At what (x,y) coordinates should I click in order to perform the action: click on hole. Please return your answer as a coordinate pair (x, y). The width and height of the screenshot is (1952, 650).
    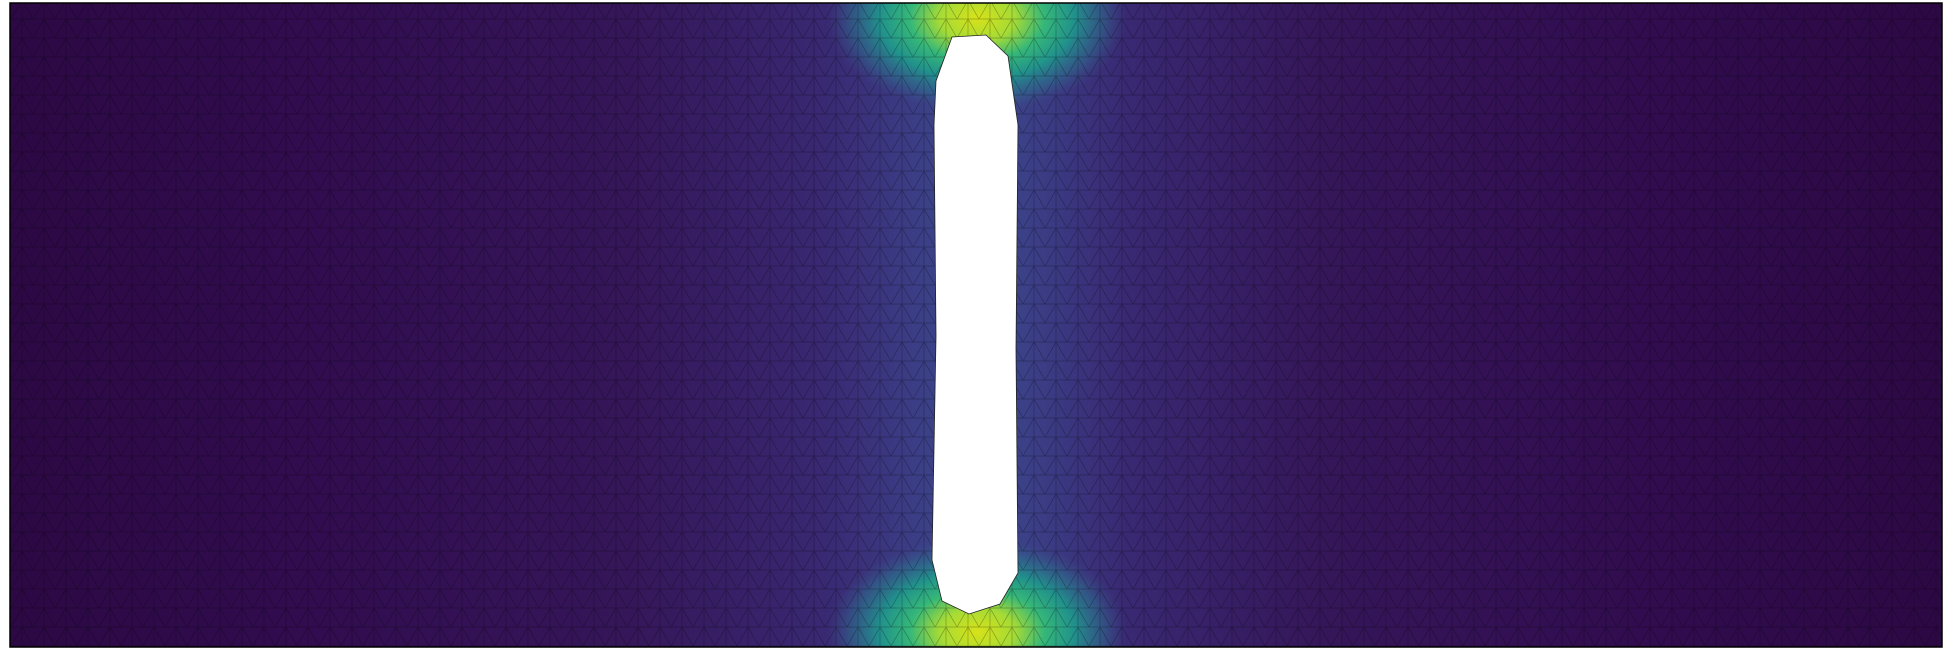
    Looking at the image, I should click on (975, 324).